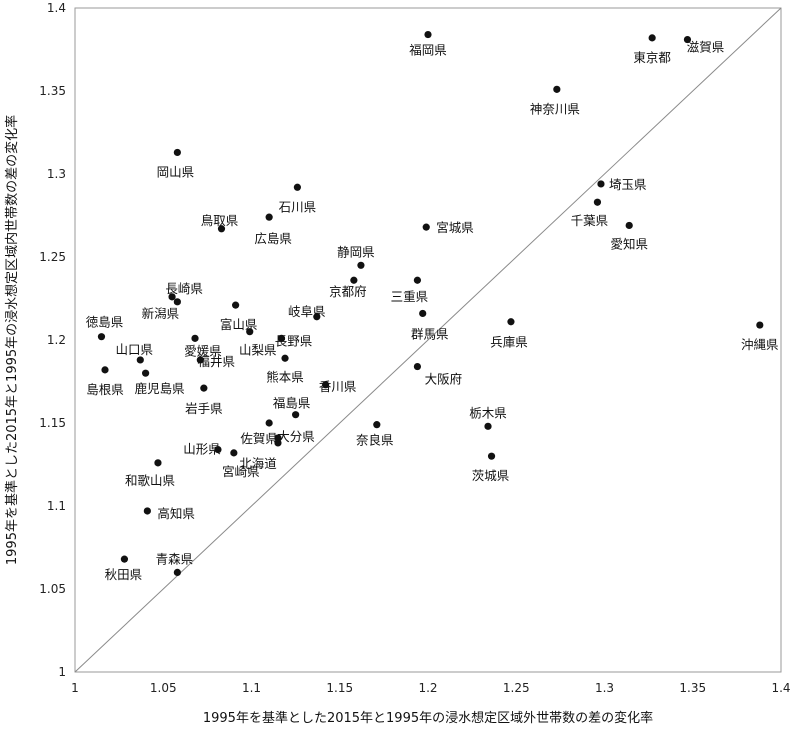  I want to click on data-label: 神奈川県, so click(555, 108).